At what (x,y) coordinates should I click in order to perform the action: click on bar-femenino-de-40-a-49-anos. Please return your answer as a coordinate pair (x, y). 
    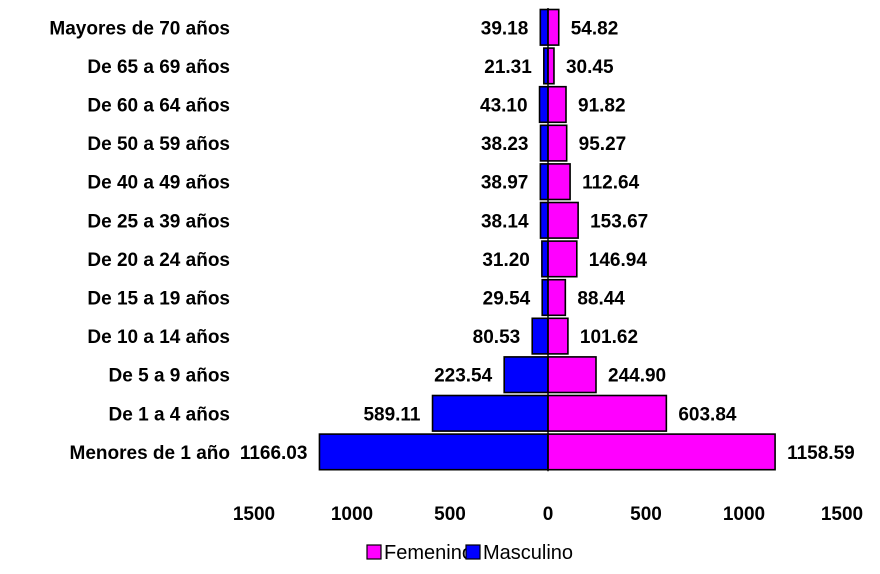
    Looking at the image, I should click on (559, 182).